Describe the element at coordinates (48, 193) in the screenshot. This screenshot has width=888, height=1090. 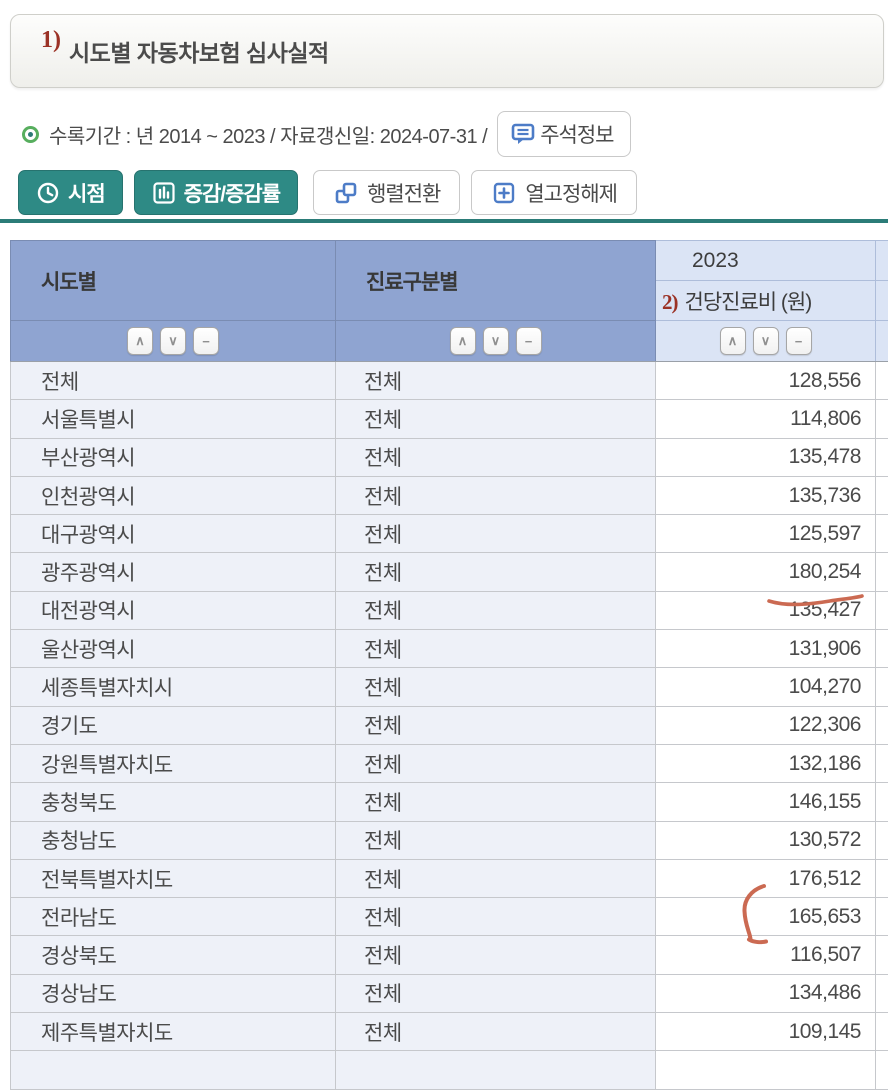
I see `clock-icon` at that location.